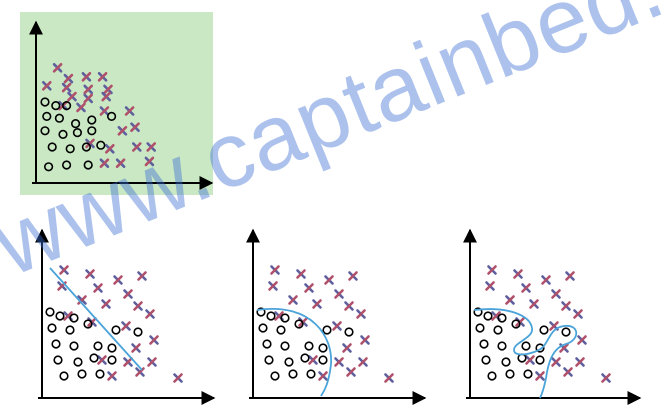 The height and width of the screenshot is (419, 672). I want to click on panel-overfit, so click(552, 316).